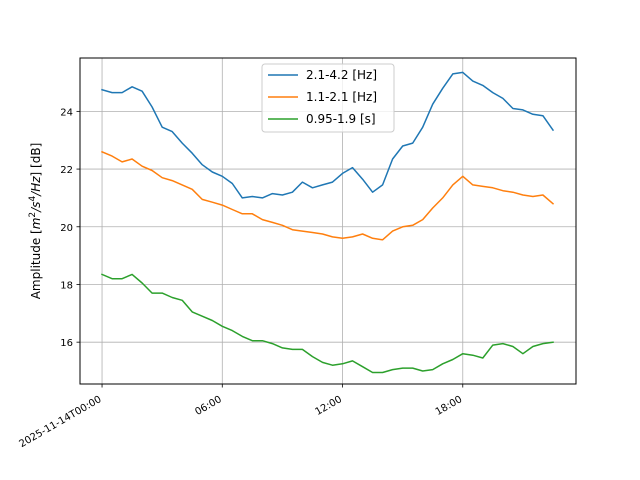 This screenshot has height=480, width=640. Describe the element at coordinates (341, 97) in the screenshot. I see `legend-label-series-2: 1.1-2.1 [Hz]` at that location.